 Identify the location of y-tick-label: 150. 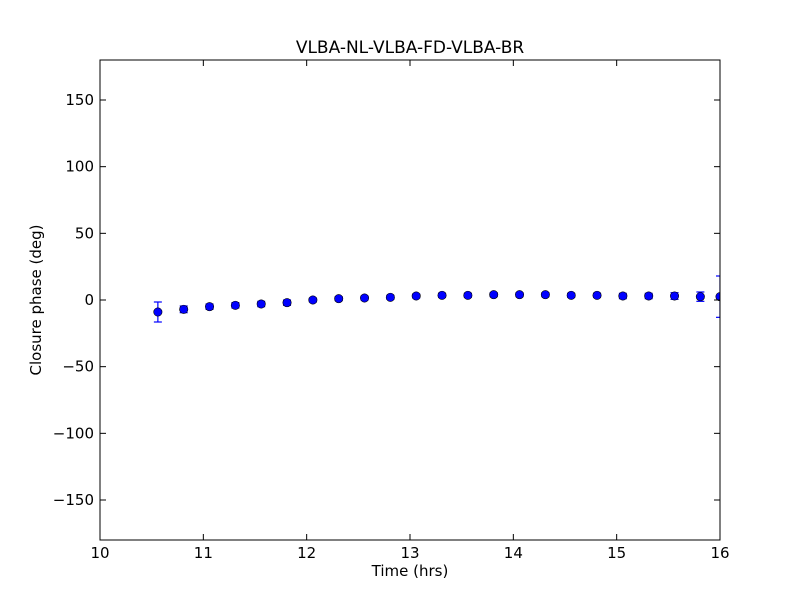
(79, 100).